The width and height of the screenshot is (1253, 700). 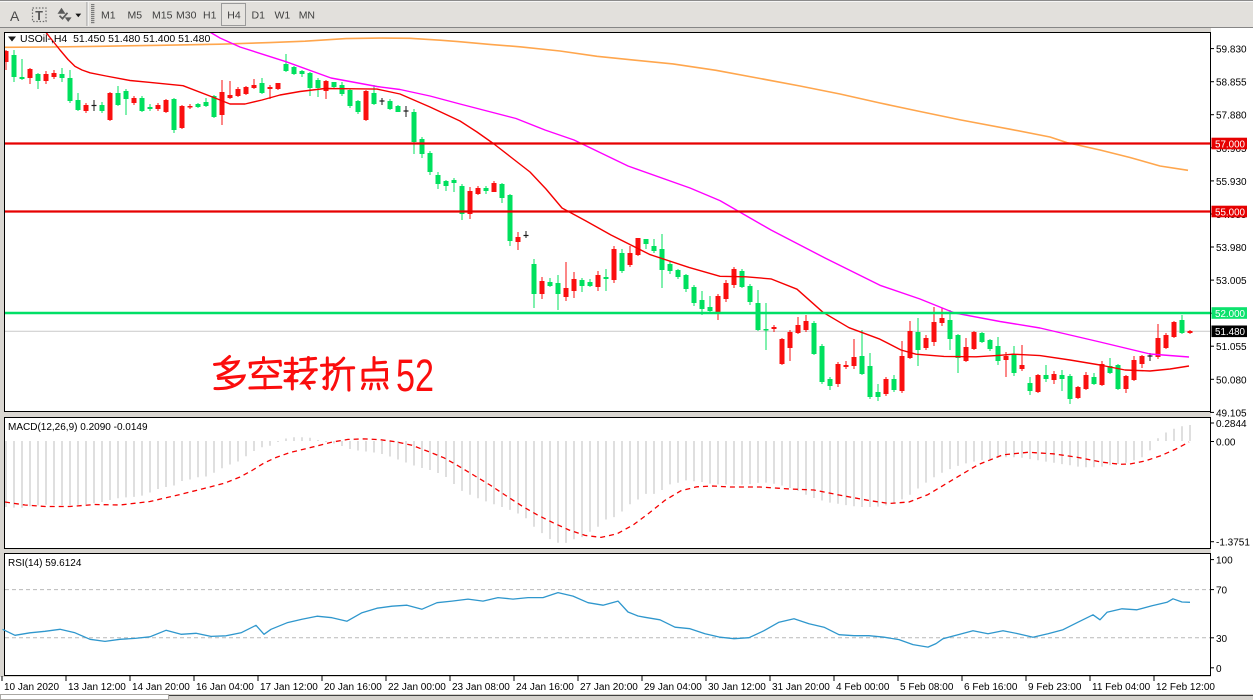 What do you see at coordinates (1231, 424) in the screenshot?
I see `svg-text: 0.2844` at bounding box center [1231, 424].